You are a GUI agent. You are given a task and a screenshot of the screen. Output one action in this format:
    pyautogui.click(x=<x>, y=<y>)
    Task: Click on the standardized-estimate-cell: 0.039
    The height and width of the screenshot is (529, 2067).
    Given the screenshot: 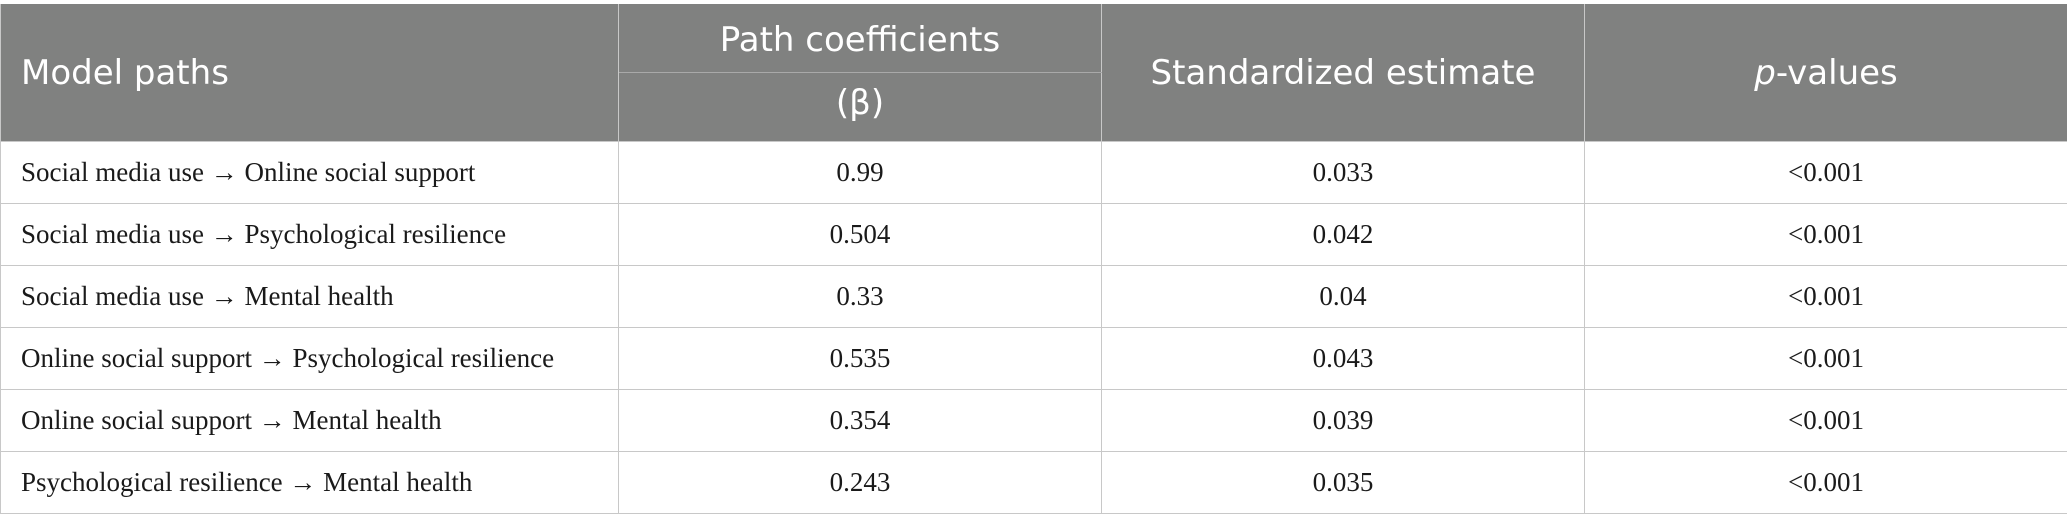 What is the action you would take?
    pyautogui.click(x=1343, y=420)
    